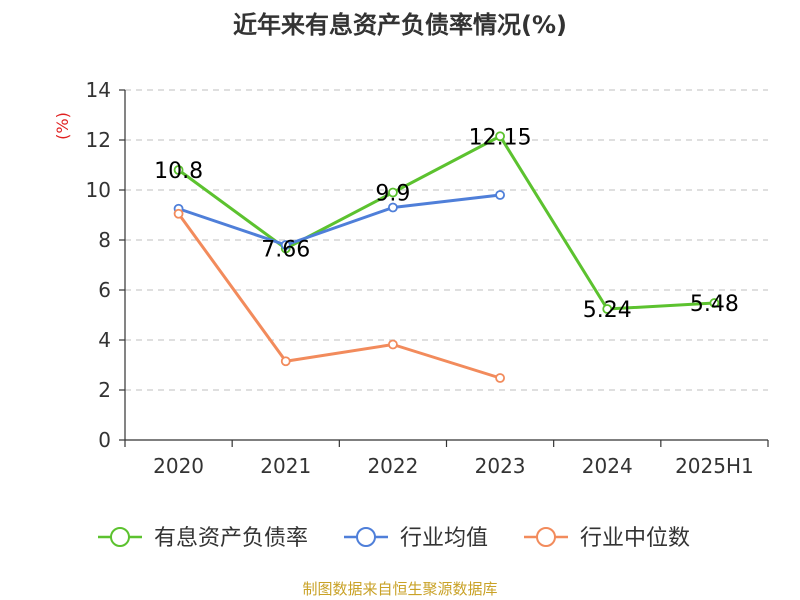 The height and width of the screenshot is (600, 800). I want to click on data-label: 9.9, so click(392, 194).